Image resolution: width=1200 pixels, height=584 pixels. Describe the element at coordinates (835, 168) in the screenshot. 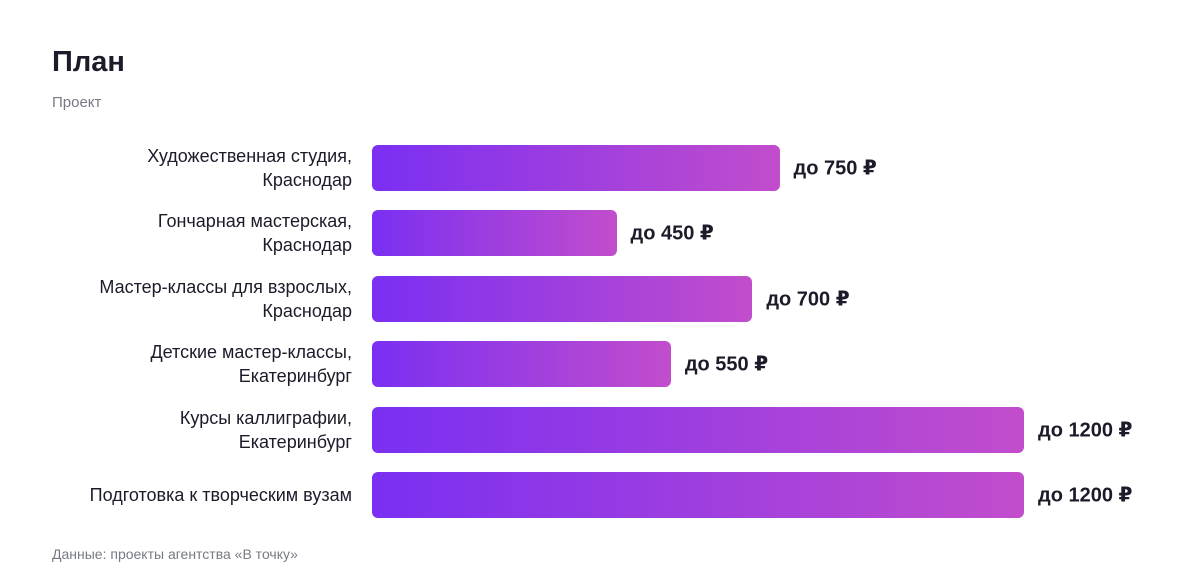

I see `value-label: до 750 ₽` at that location.